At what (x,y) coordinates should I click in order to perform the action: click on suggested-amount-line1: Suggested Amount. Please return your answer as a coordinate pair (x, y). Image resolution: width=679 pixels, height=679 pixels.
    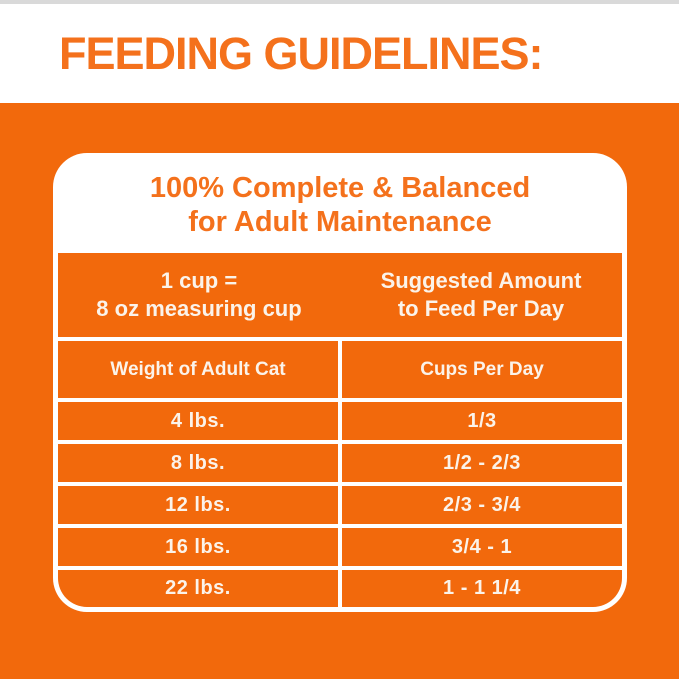
    Looking at the image, I should click on (481, 281).